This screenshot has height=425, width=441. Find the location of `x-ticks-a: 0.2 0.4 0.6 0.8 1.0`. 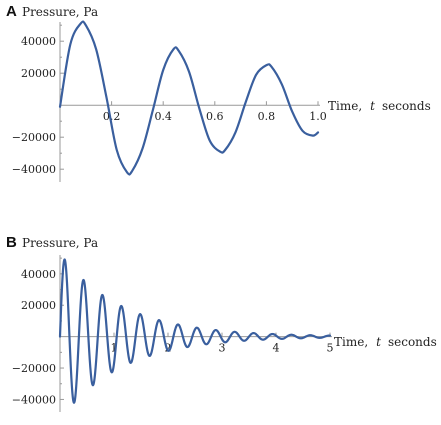

x-ticks-a: 0.2 0.4 0.6 0.8 1.0 is located at coordinates (215, 112).